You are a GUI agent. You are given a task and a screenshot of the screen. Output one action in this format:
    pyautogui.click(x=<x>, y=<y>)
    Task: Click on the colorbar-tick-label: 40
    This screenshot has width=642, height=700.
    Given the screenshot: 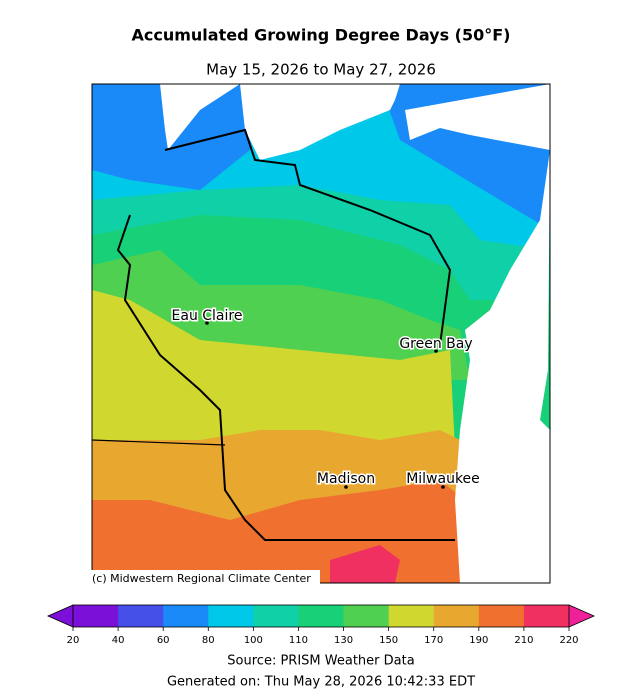 What is the action you would take?
    pyautogui.click(x=118, y=640)
    